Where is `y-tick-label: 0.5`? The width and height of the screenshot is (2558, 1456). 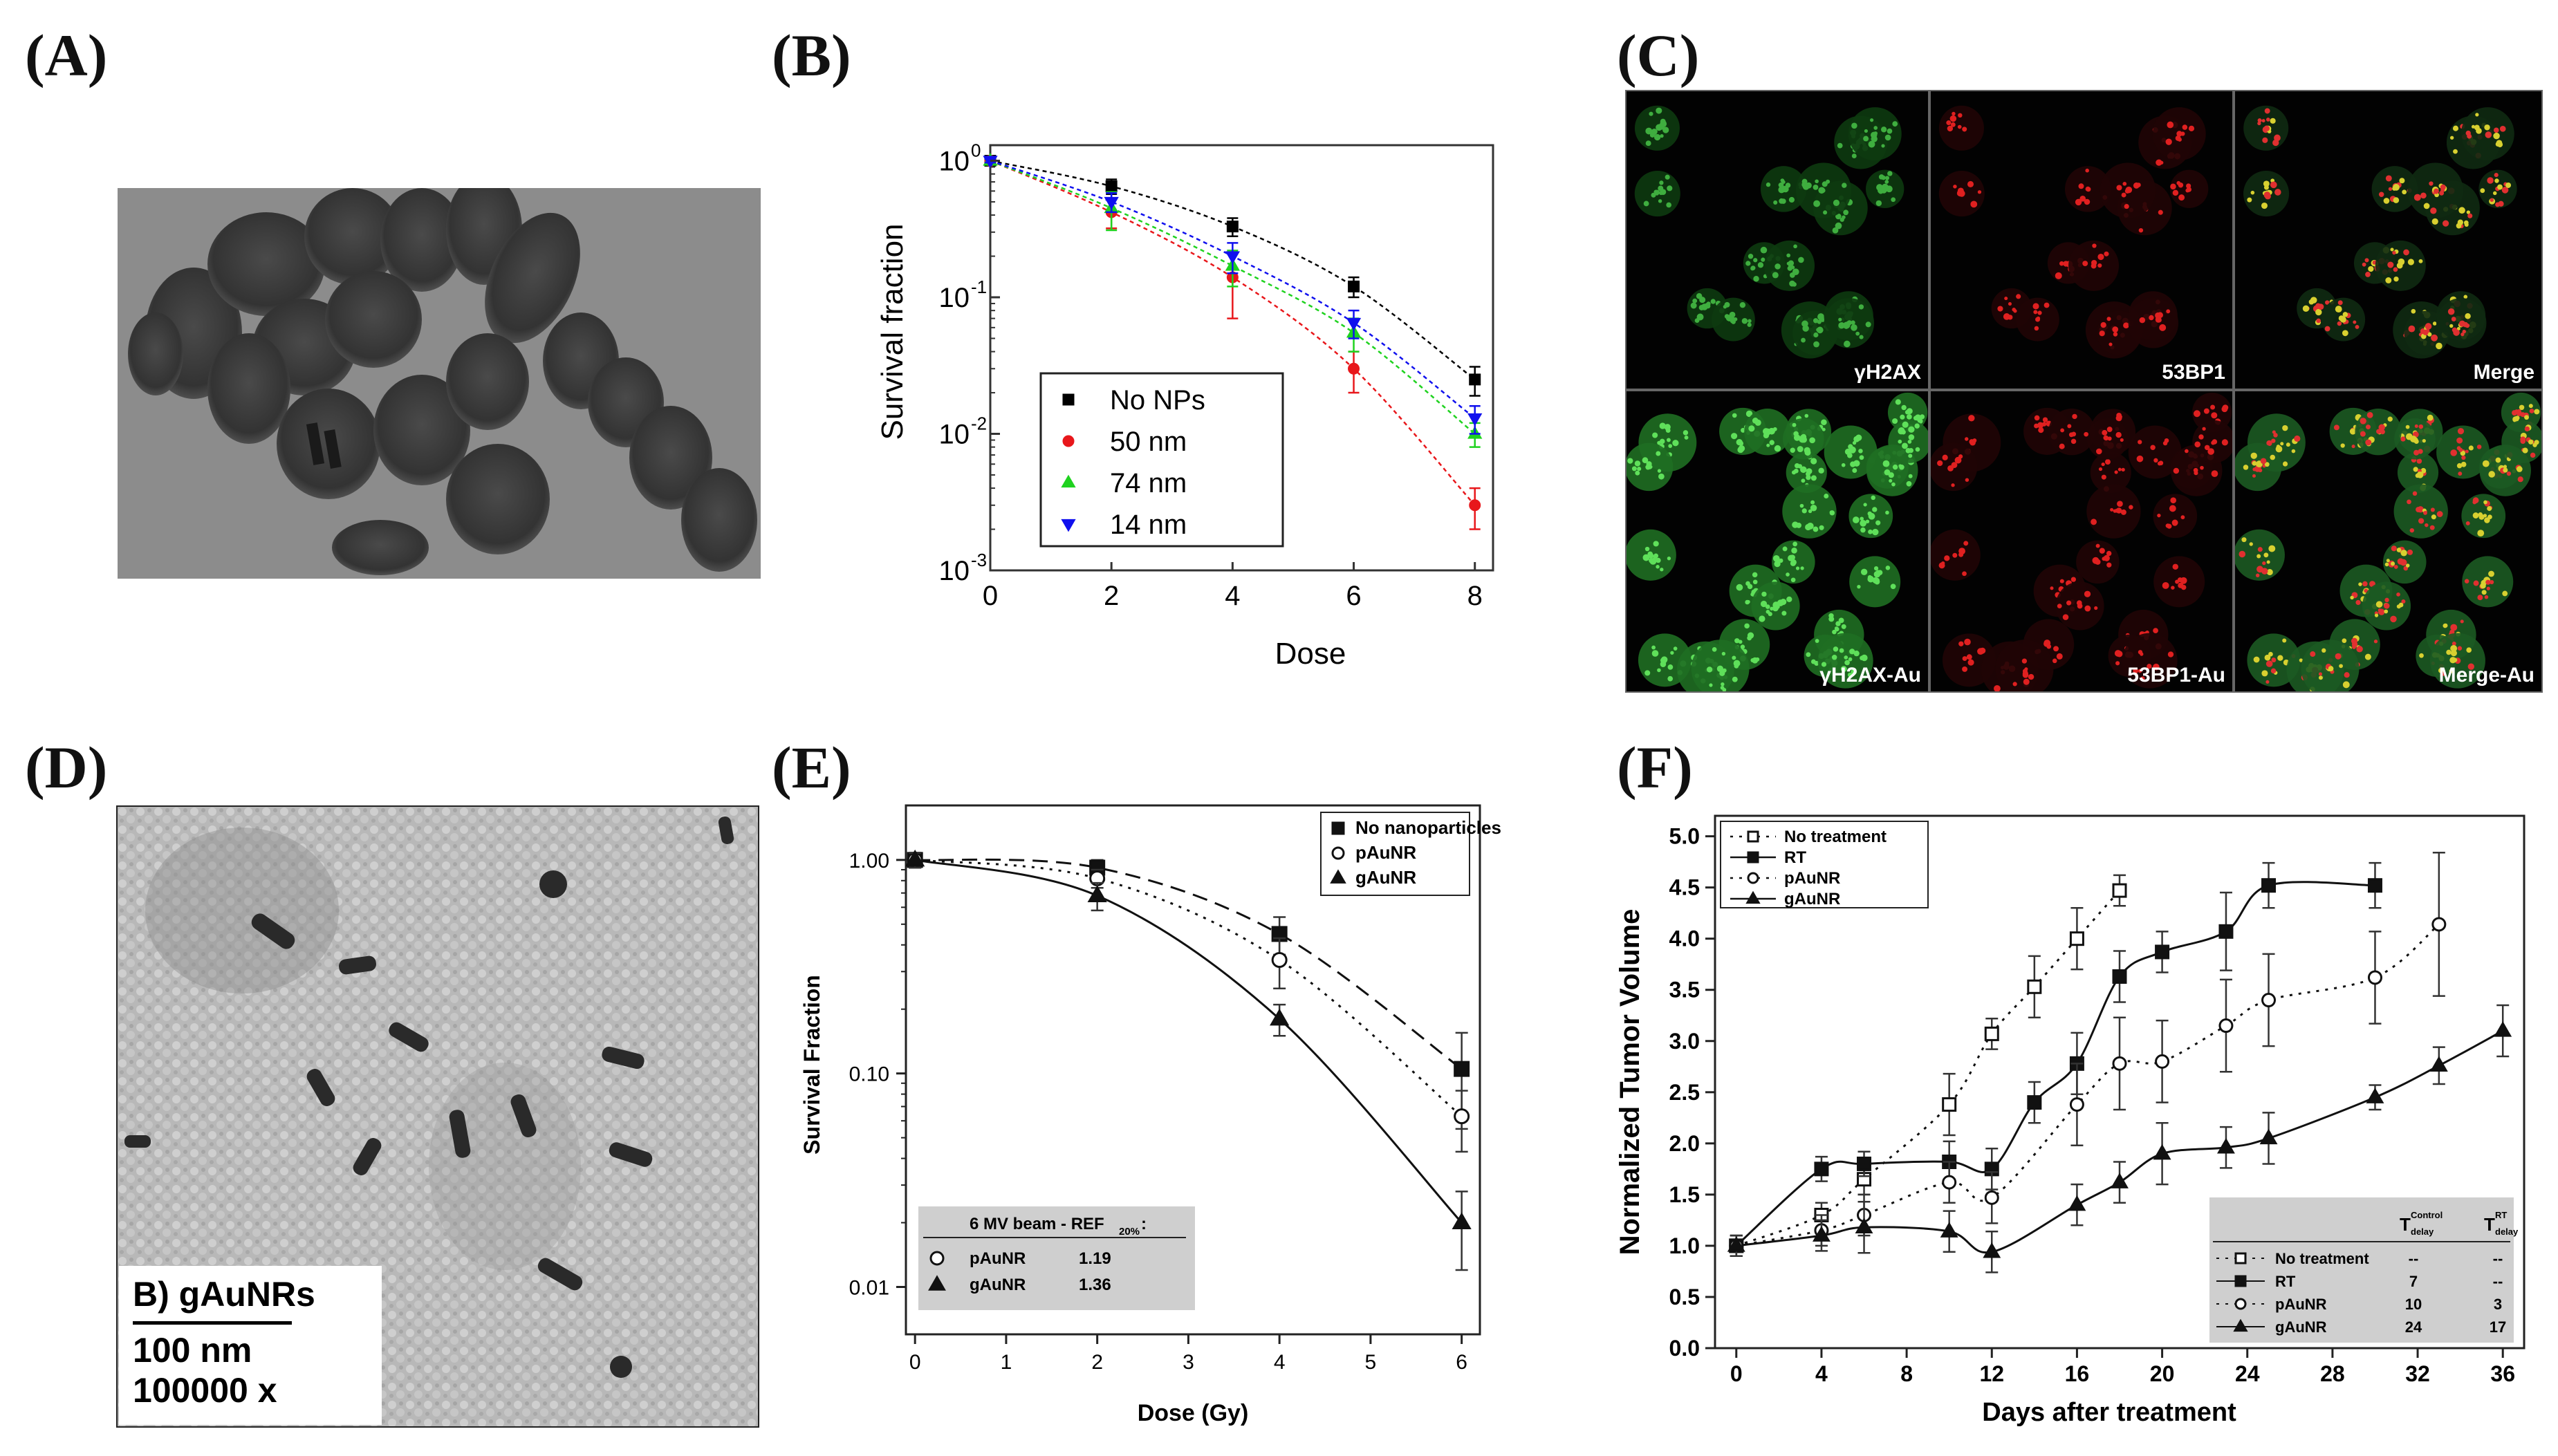 y-tick-label: 0.5 is located at coordinates (1685, 1297).